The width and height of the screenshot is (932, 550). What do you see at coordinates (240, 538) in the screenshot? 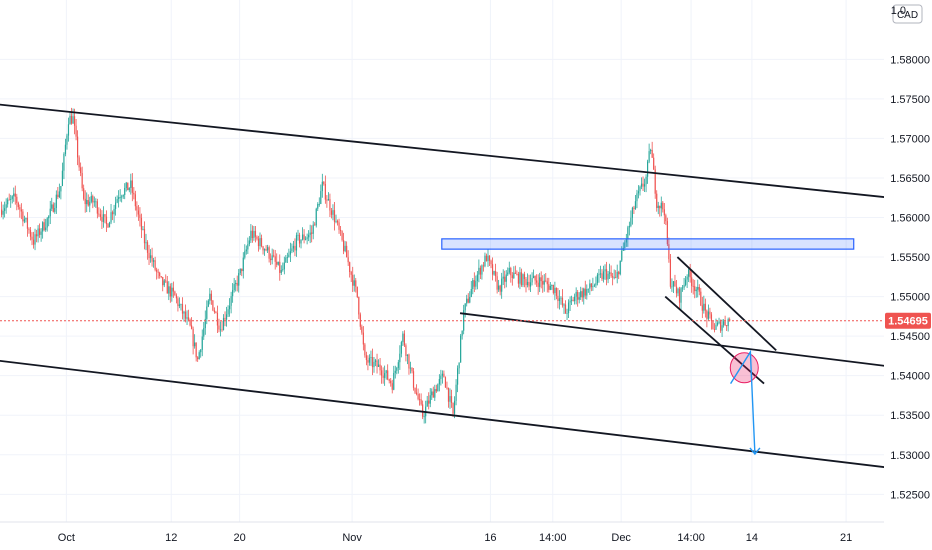
I see `x-tick-label: 20` at bounding box center [240, 538].